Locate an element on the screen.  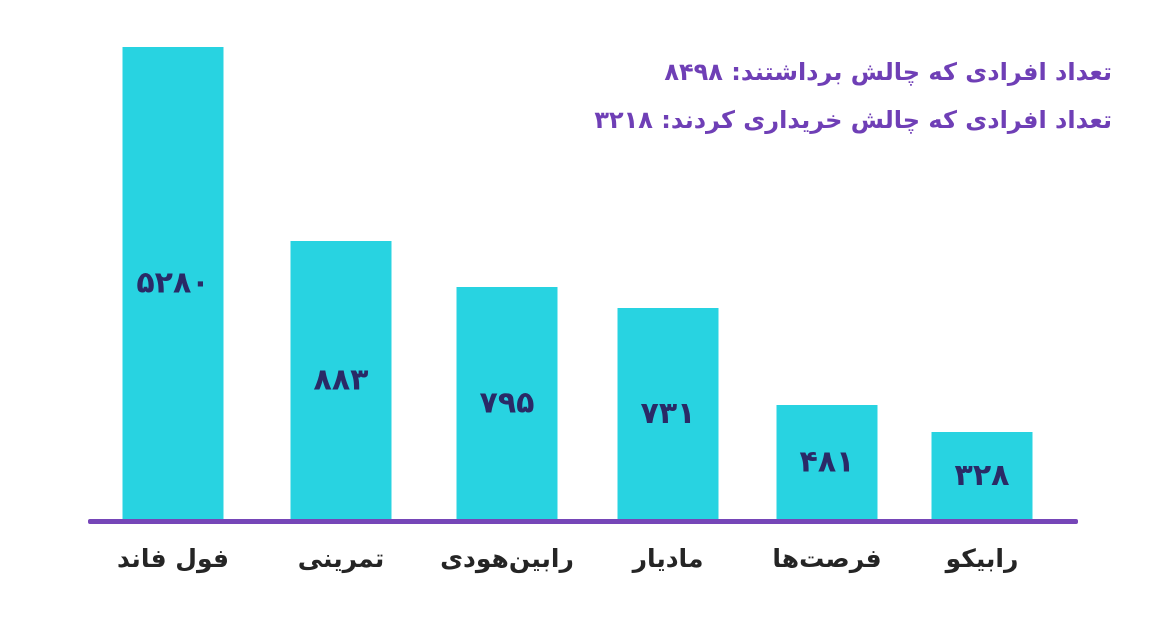
annotation-challenges-taken: تعداد افرادی که چالش برداشتند: ۸۴۹۸ is located at coordinates (888, 72).